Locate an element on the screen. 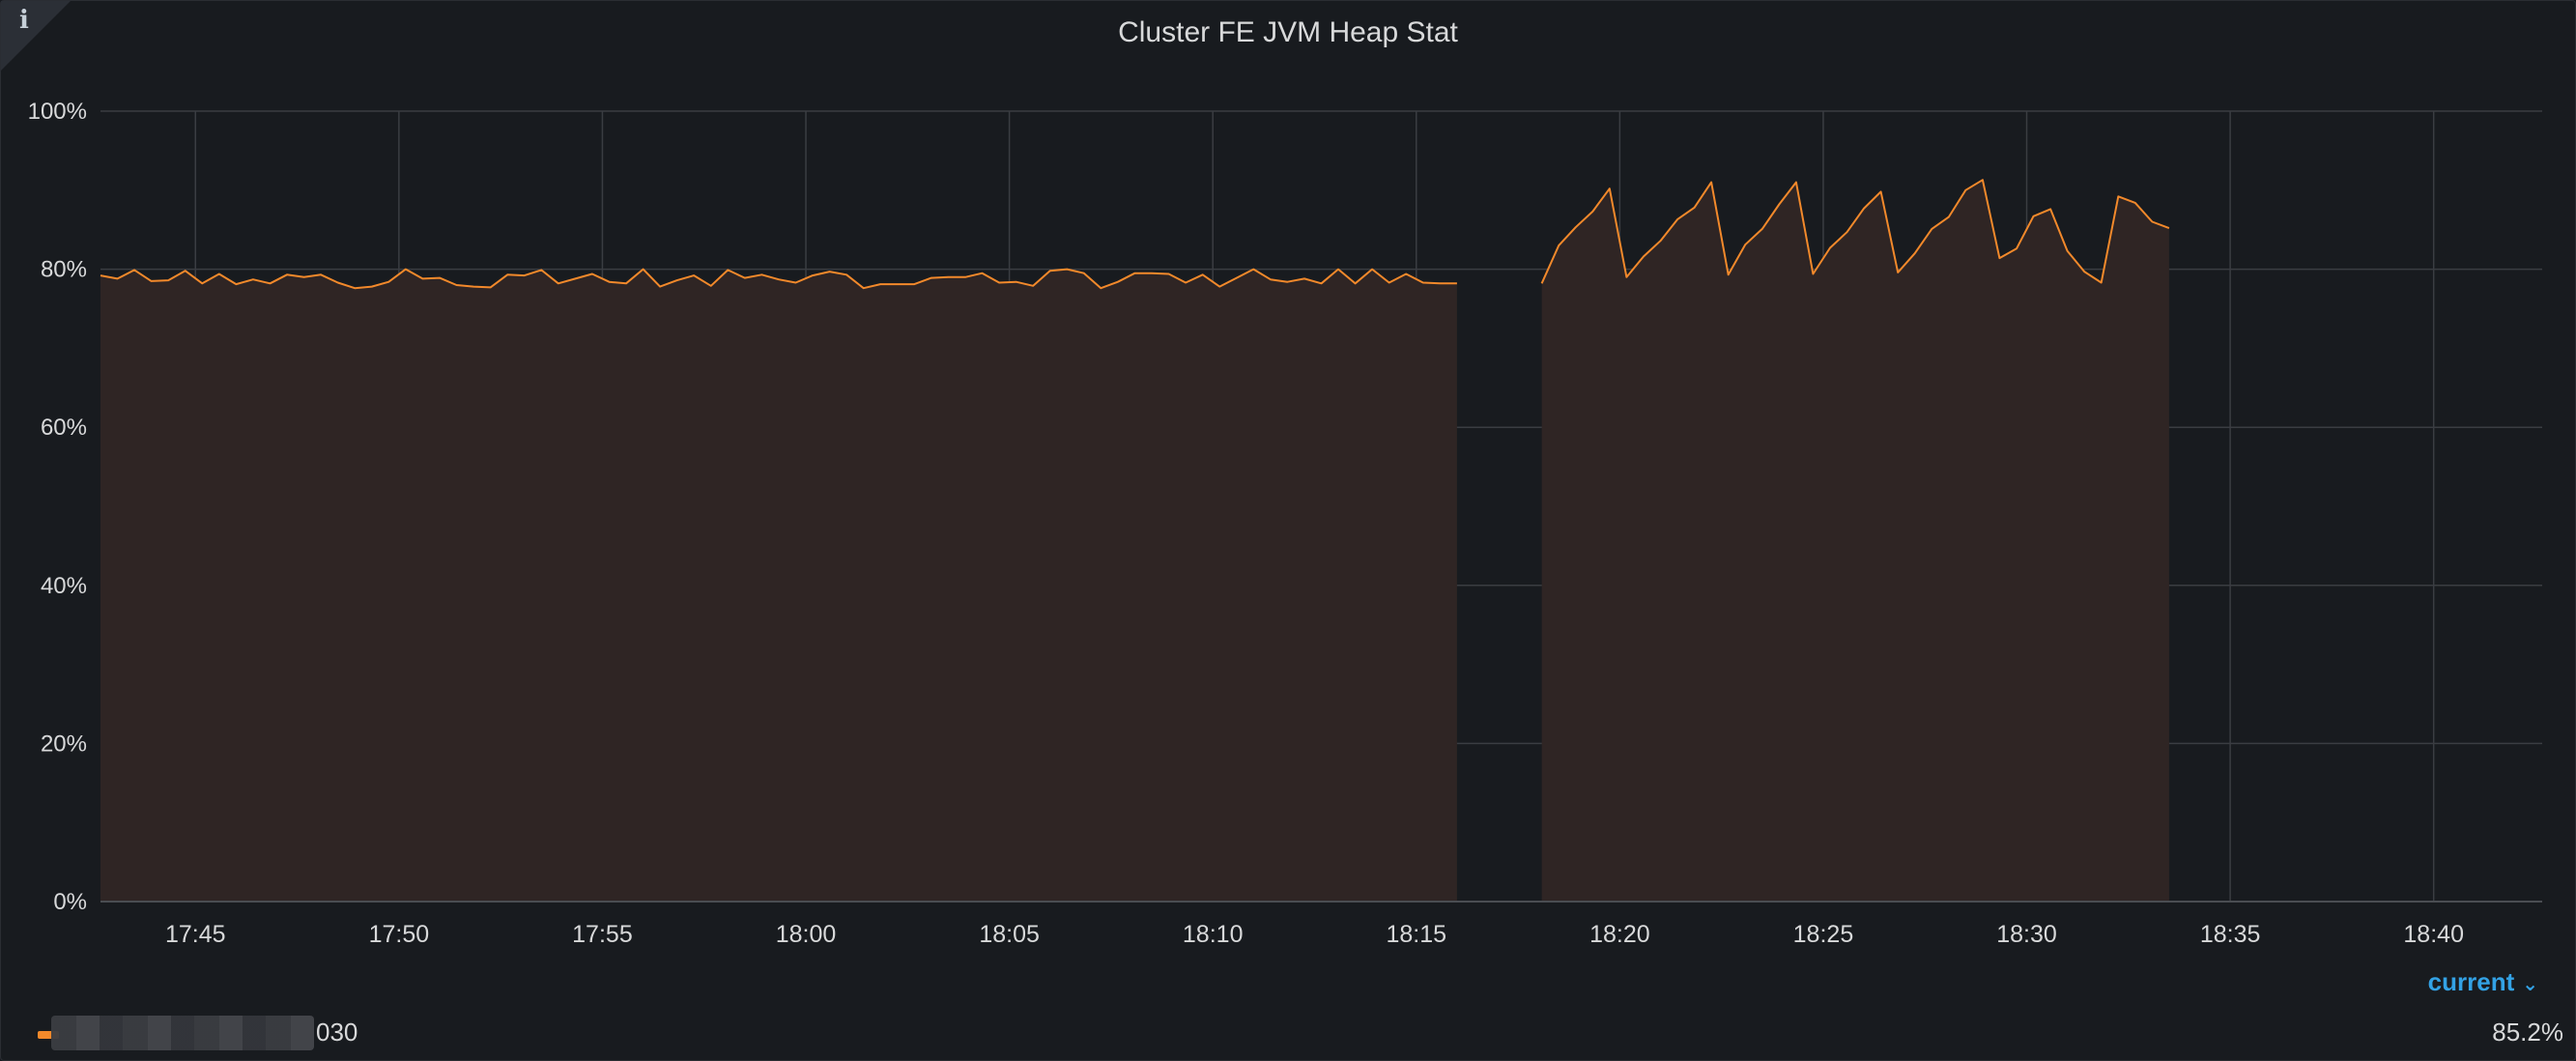  legend-current-value: 85.2% is located at coordinates (2528, 1032).